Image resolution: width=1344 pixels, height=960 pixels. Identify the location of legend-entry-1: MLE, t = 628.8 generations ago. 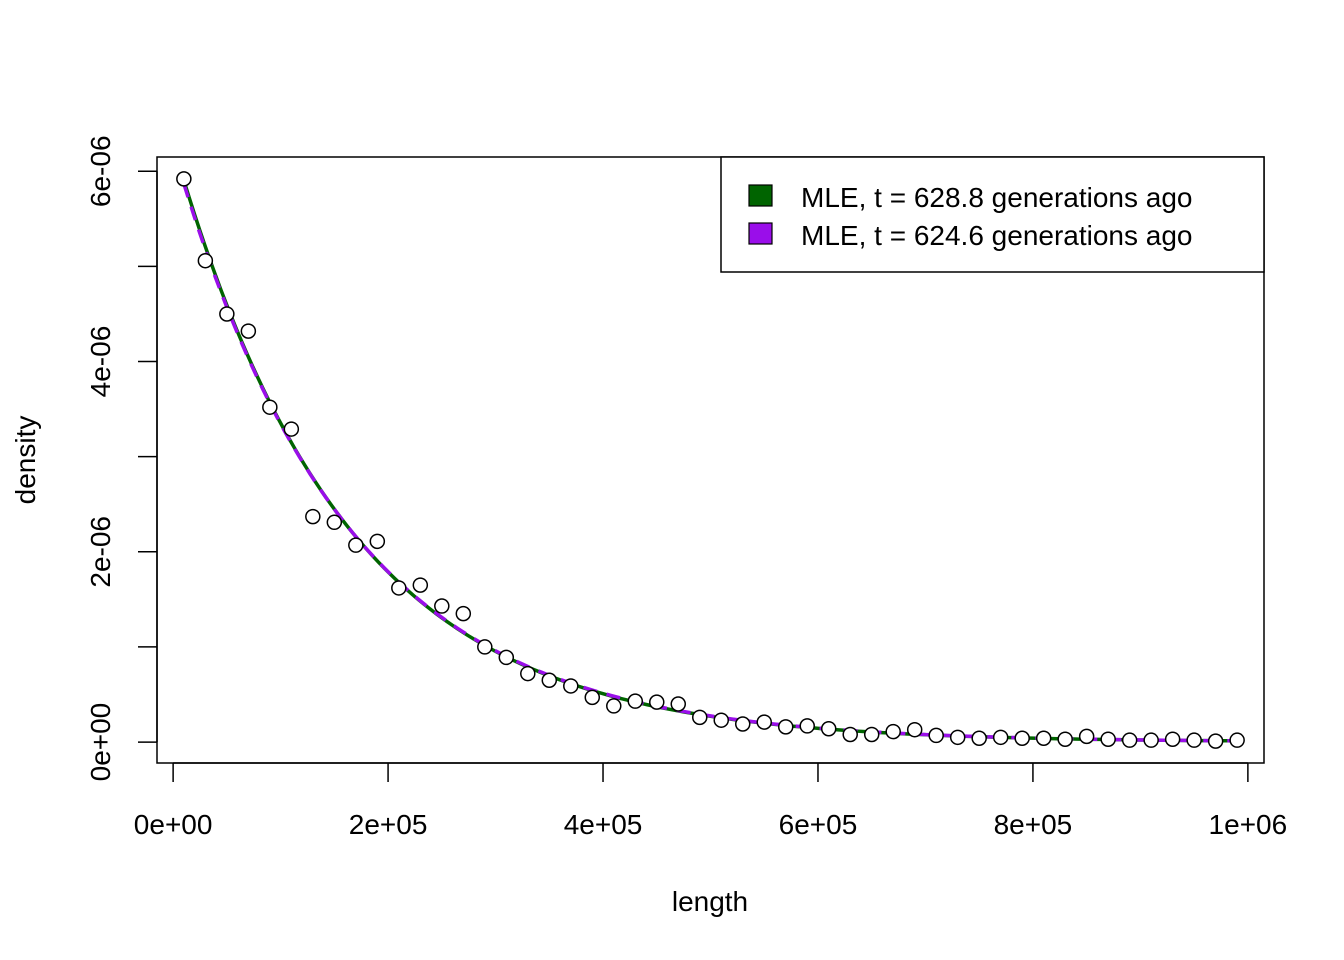
(997, 197).